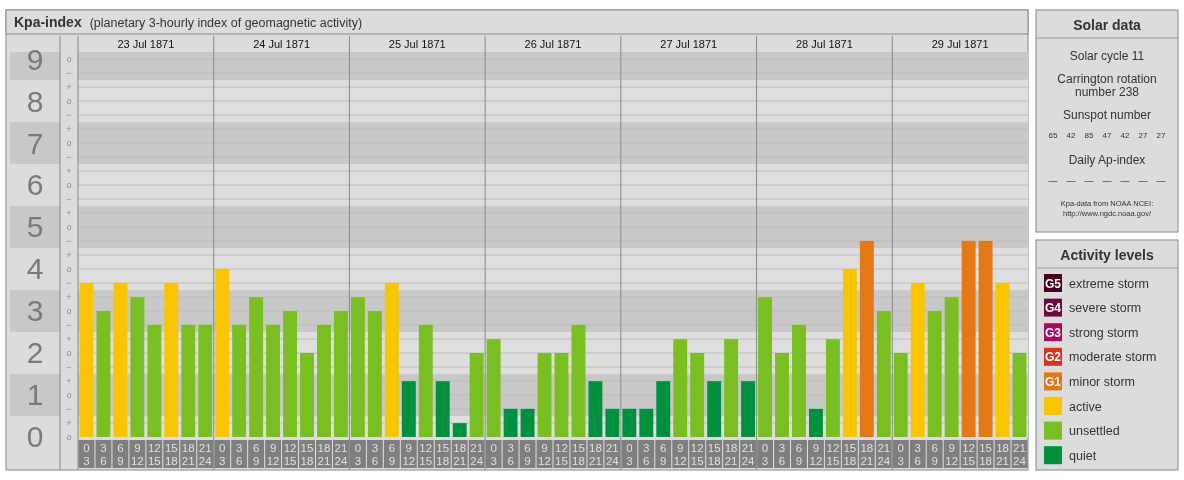 The image size is (1184, 480). I want to click on text: 28 Jul 1871, so click(824, 44).